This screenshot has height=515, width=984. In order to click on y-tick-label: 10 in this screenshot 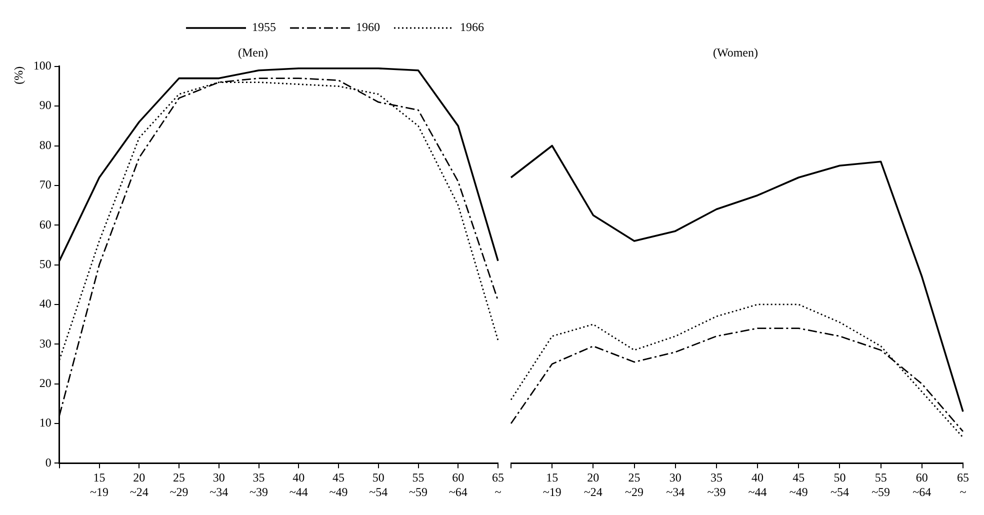, I will do `click(45, 423)`.